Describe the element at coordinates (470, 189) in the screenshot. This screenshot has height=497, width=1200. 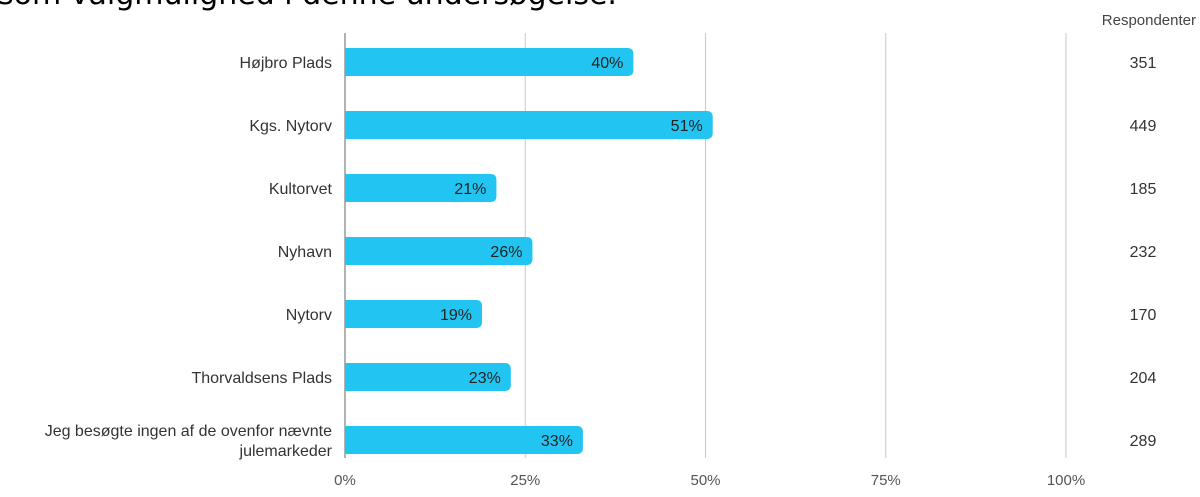
I see `bar-value-label: 21%` at that location.